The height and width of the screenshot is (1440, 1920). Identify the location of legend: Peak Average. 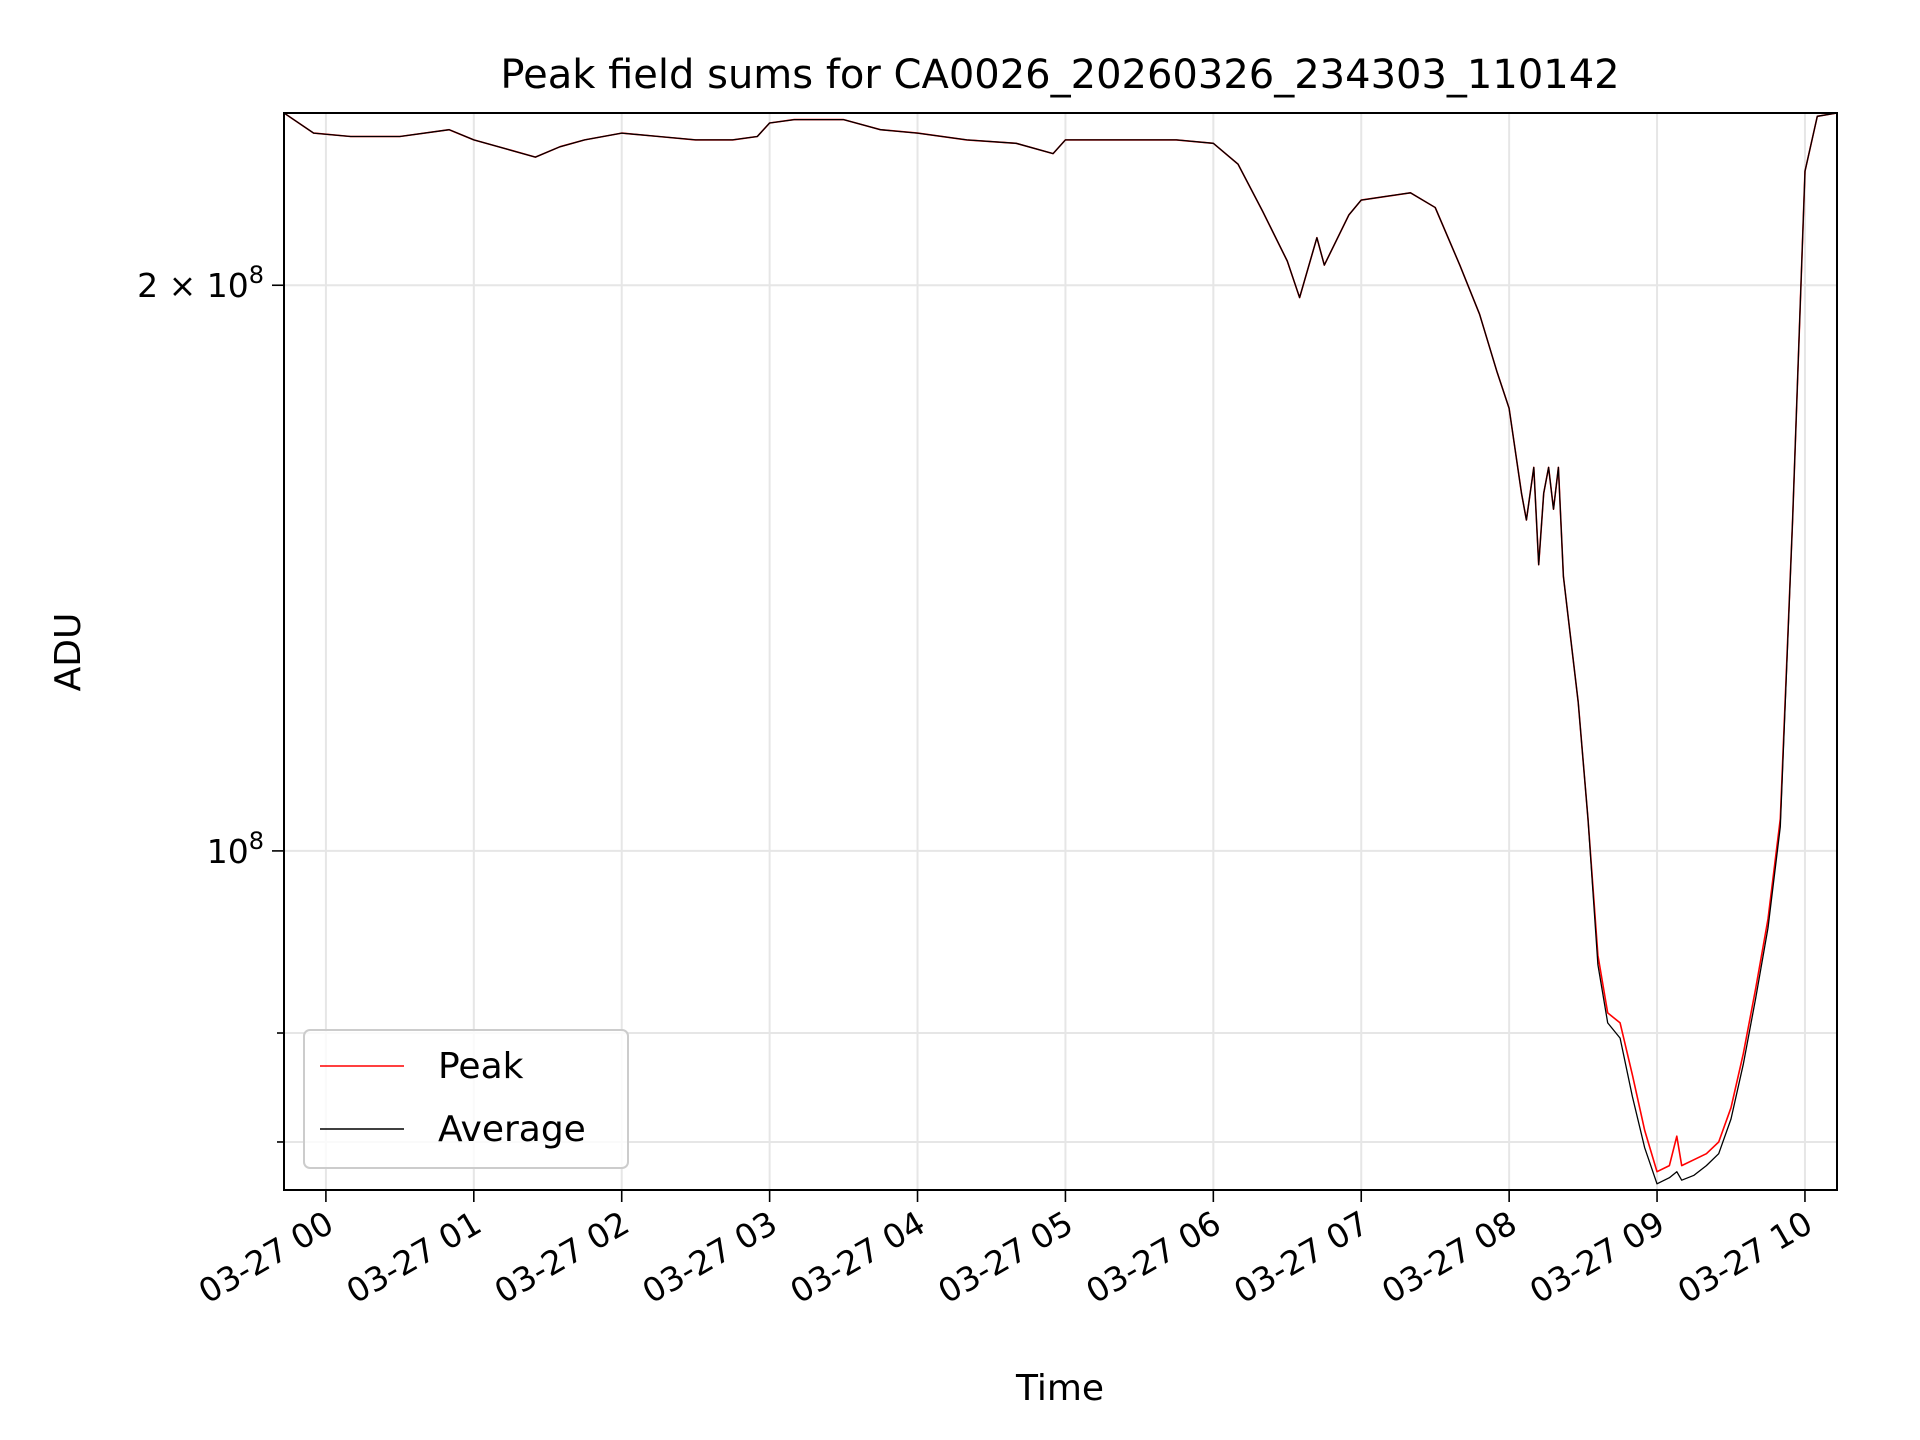
(466, 1099).